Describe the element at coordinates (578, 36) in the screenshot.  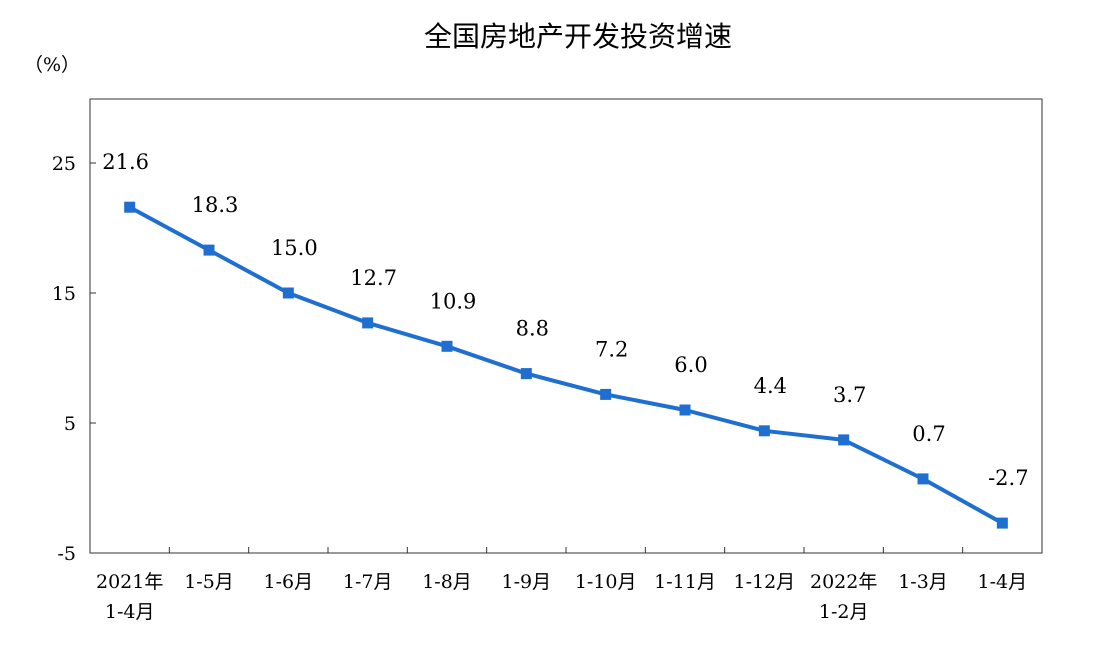
I see `chart-title: 全国房地产开发投资增速` at that location.